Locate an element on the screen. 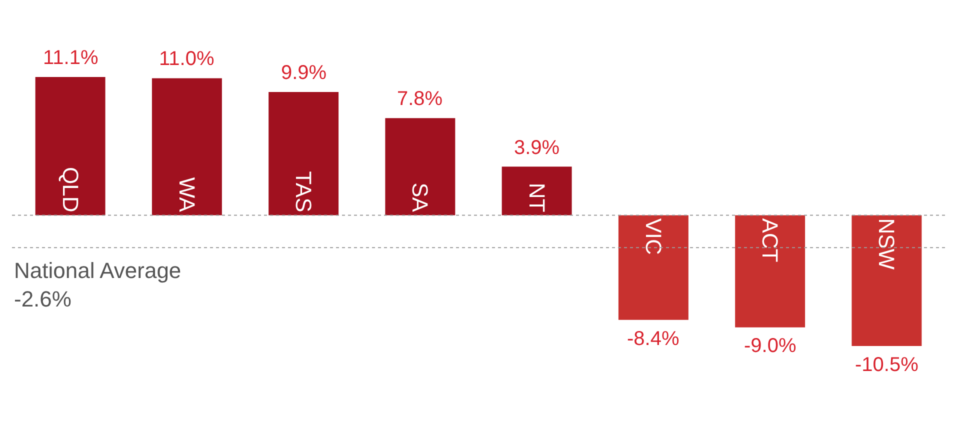 Image resolution: width=953 pixels, height=423 pixels. x-tick-label: NT is located at coordinates (537, 197).